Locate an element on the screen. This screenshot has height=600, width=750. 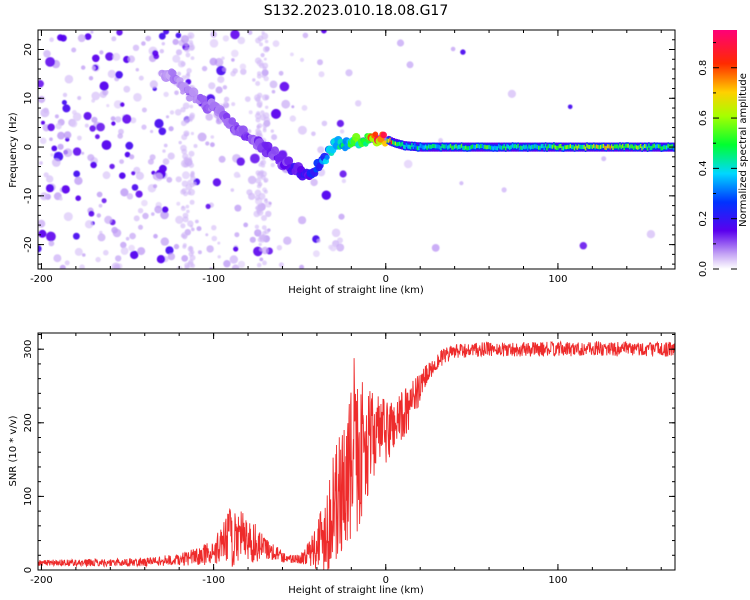
colorbar-tick-label: 0.4 is located at coordinates (703, 168).